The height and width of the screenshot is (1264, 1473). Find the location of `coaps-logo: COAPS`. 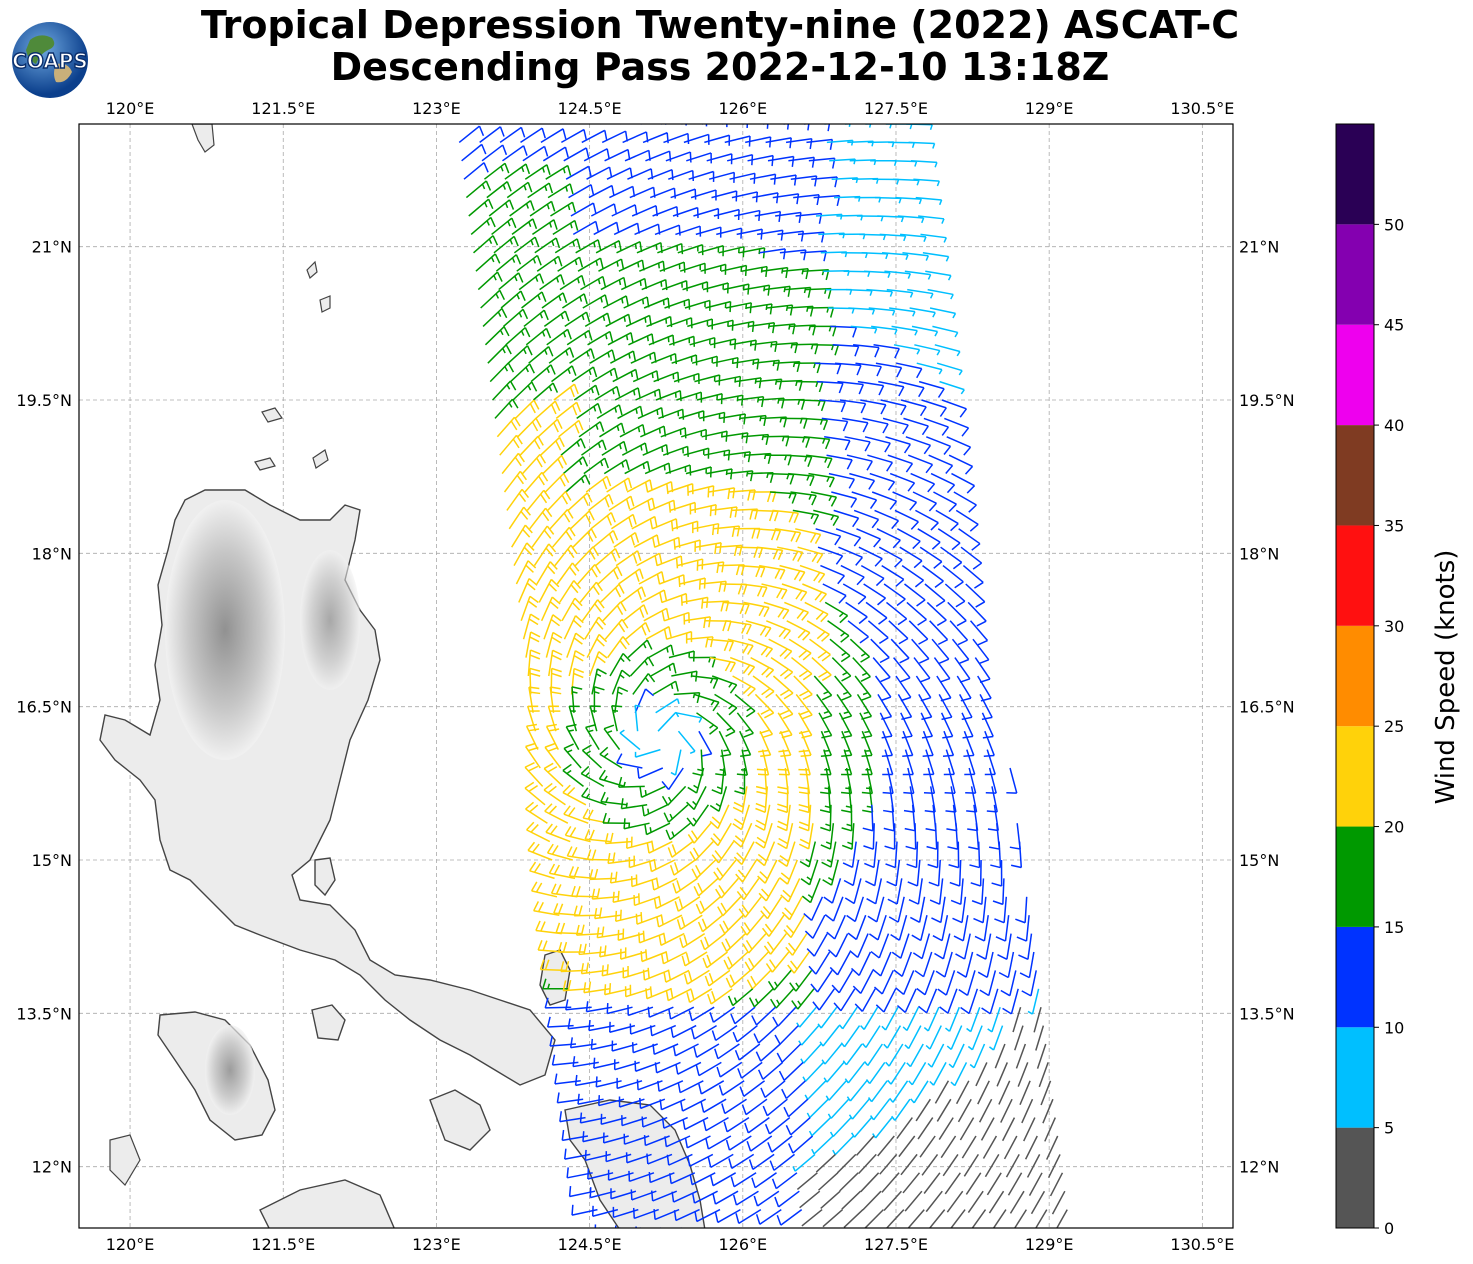

coaps-logo: COAPS is located at coordinates (50, 60).